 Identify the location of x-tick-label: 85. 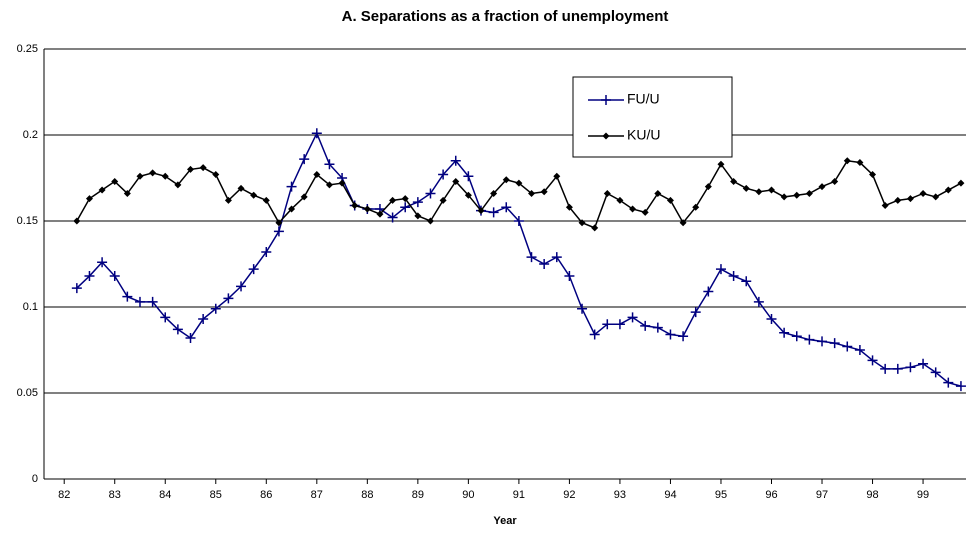
(216, 495).